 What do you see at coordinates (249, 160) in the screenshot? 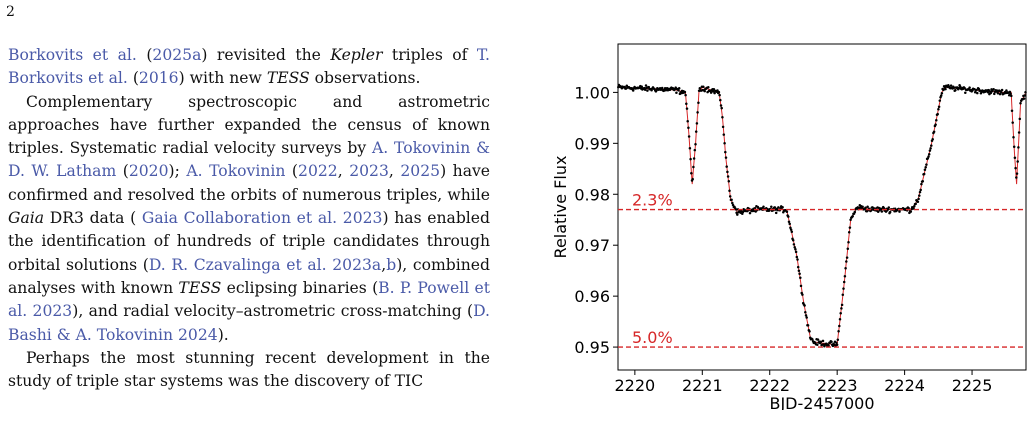
I see `citation-link: A. Tokovinin & D. W. Latham` at bounding box center [249, 160].